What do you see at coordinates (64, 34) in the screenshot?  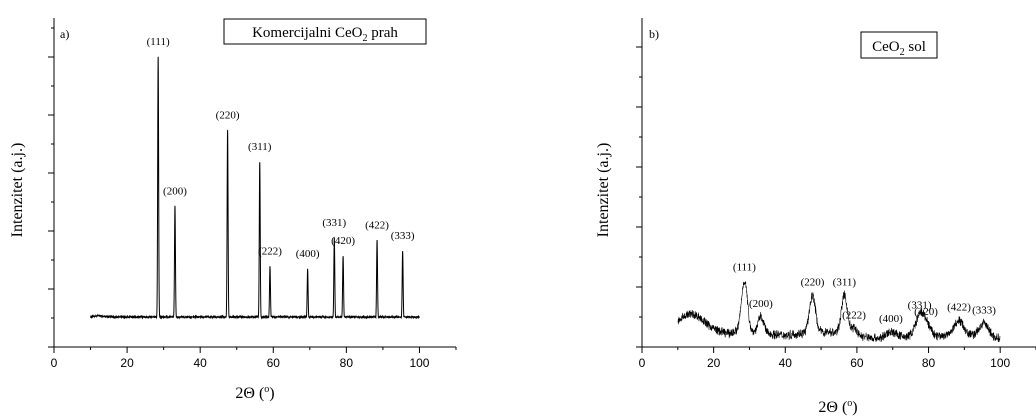 I see `panel-letter: a)` at bounding box center [64, 34].